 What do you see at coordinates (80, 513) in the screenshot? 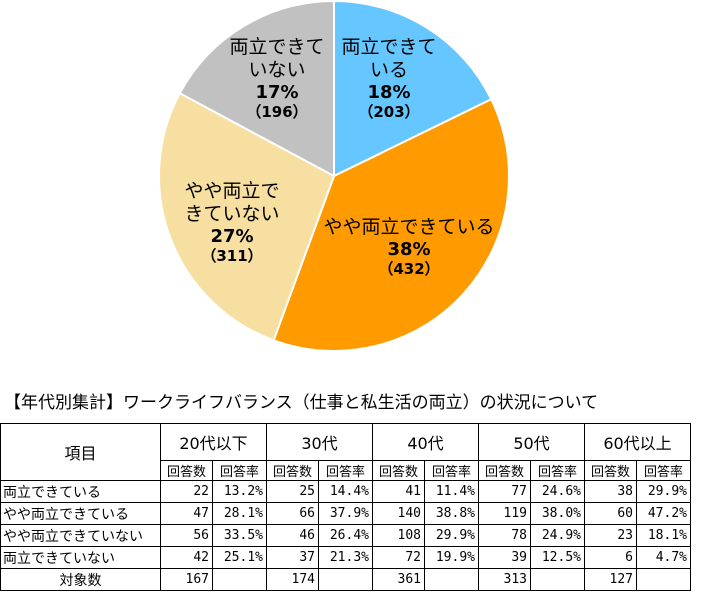
I see `row-label: やや両立できている` at bounding box center [80, 513].